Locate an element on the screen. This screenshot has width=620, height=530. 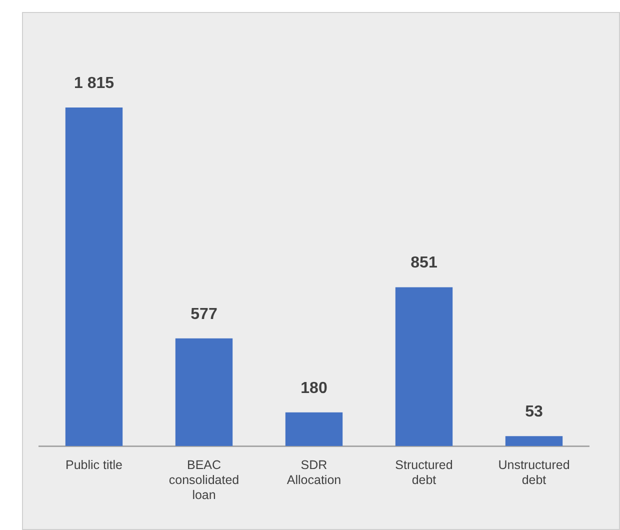
x-tick-label: BEAC consolidated loan is located at coordinates (204, 480).